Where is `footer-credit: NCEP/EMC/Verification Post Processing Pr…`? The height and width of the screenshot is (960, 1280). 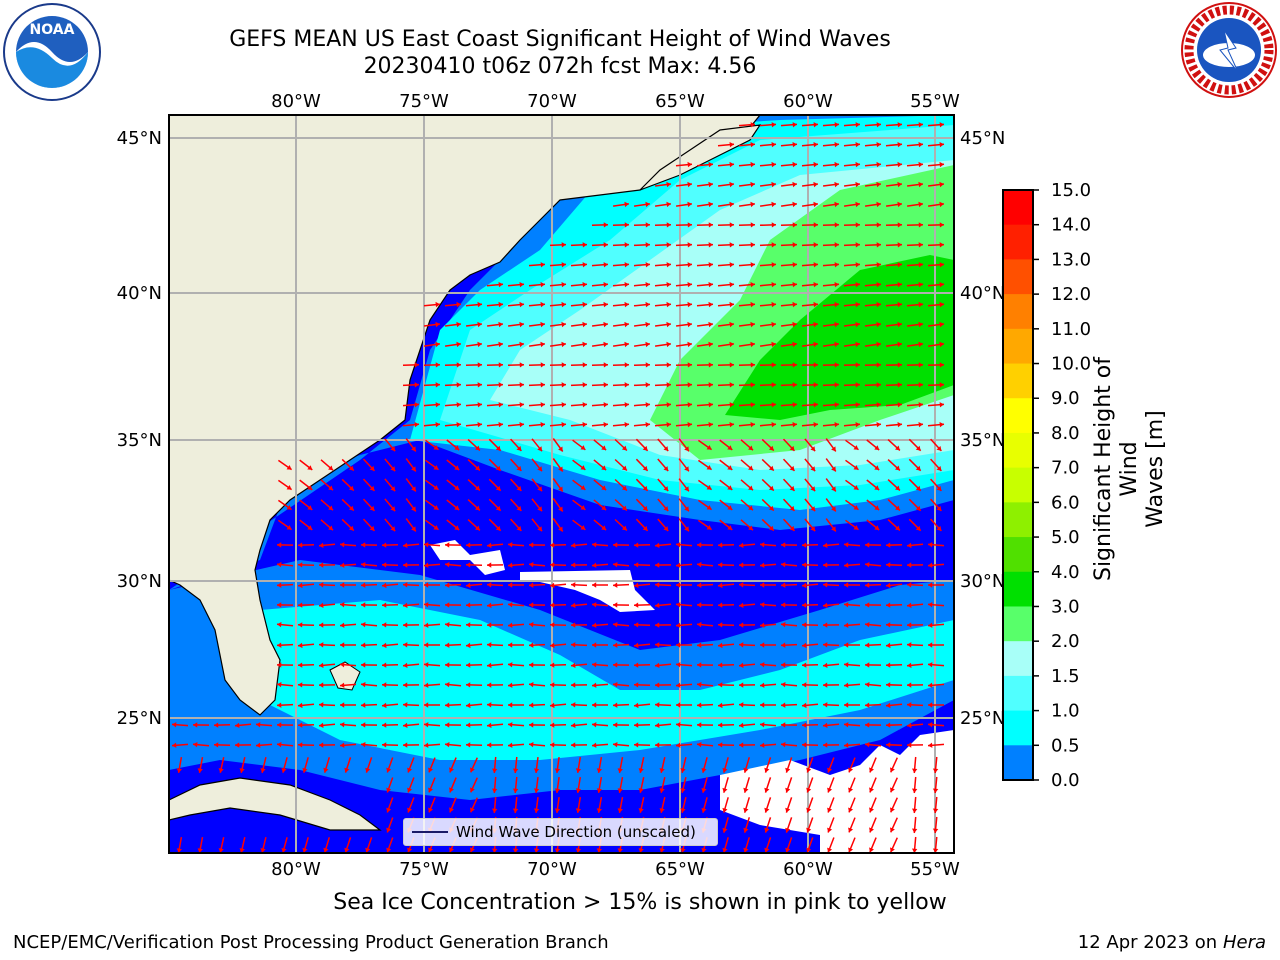 footer-credit: NCEP/EMC/Verification Post Processing Pr… is located at coordinates (311, 942).